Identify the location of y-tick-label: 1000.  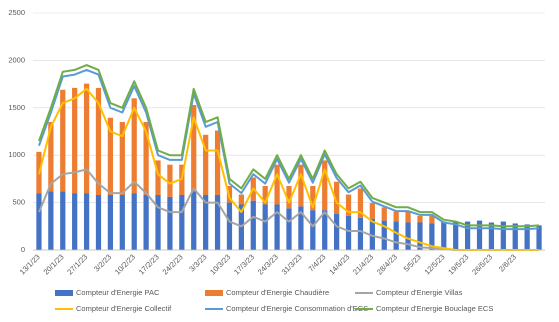
(16, 154).